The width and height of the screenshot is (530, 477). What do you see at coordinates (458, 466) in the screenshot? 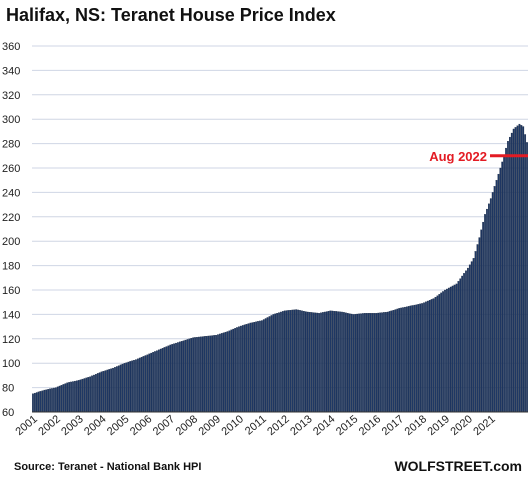
I see `brand-label: WOLFSTREET.com` at bounding box center [458, 466].